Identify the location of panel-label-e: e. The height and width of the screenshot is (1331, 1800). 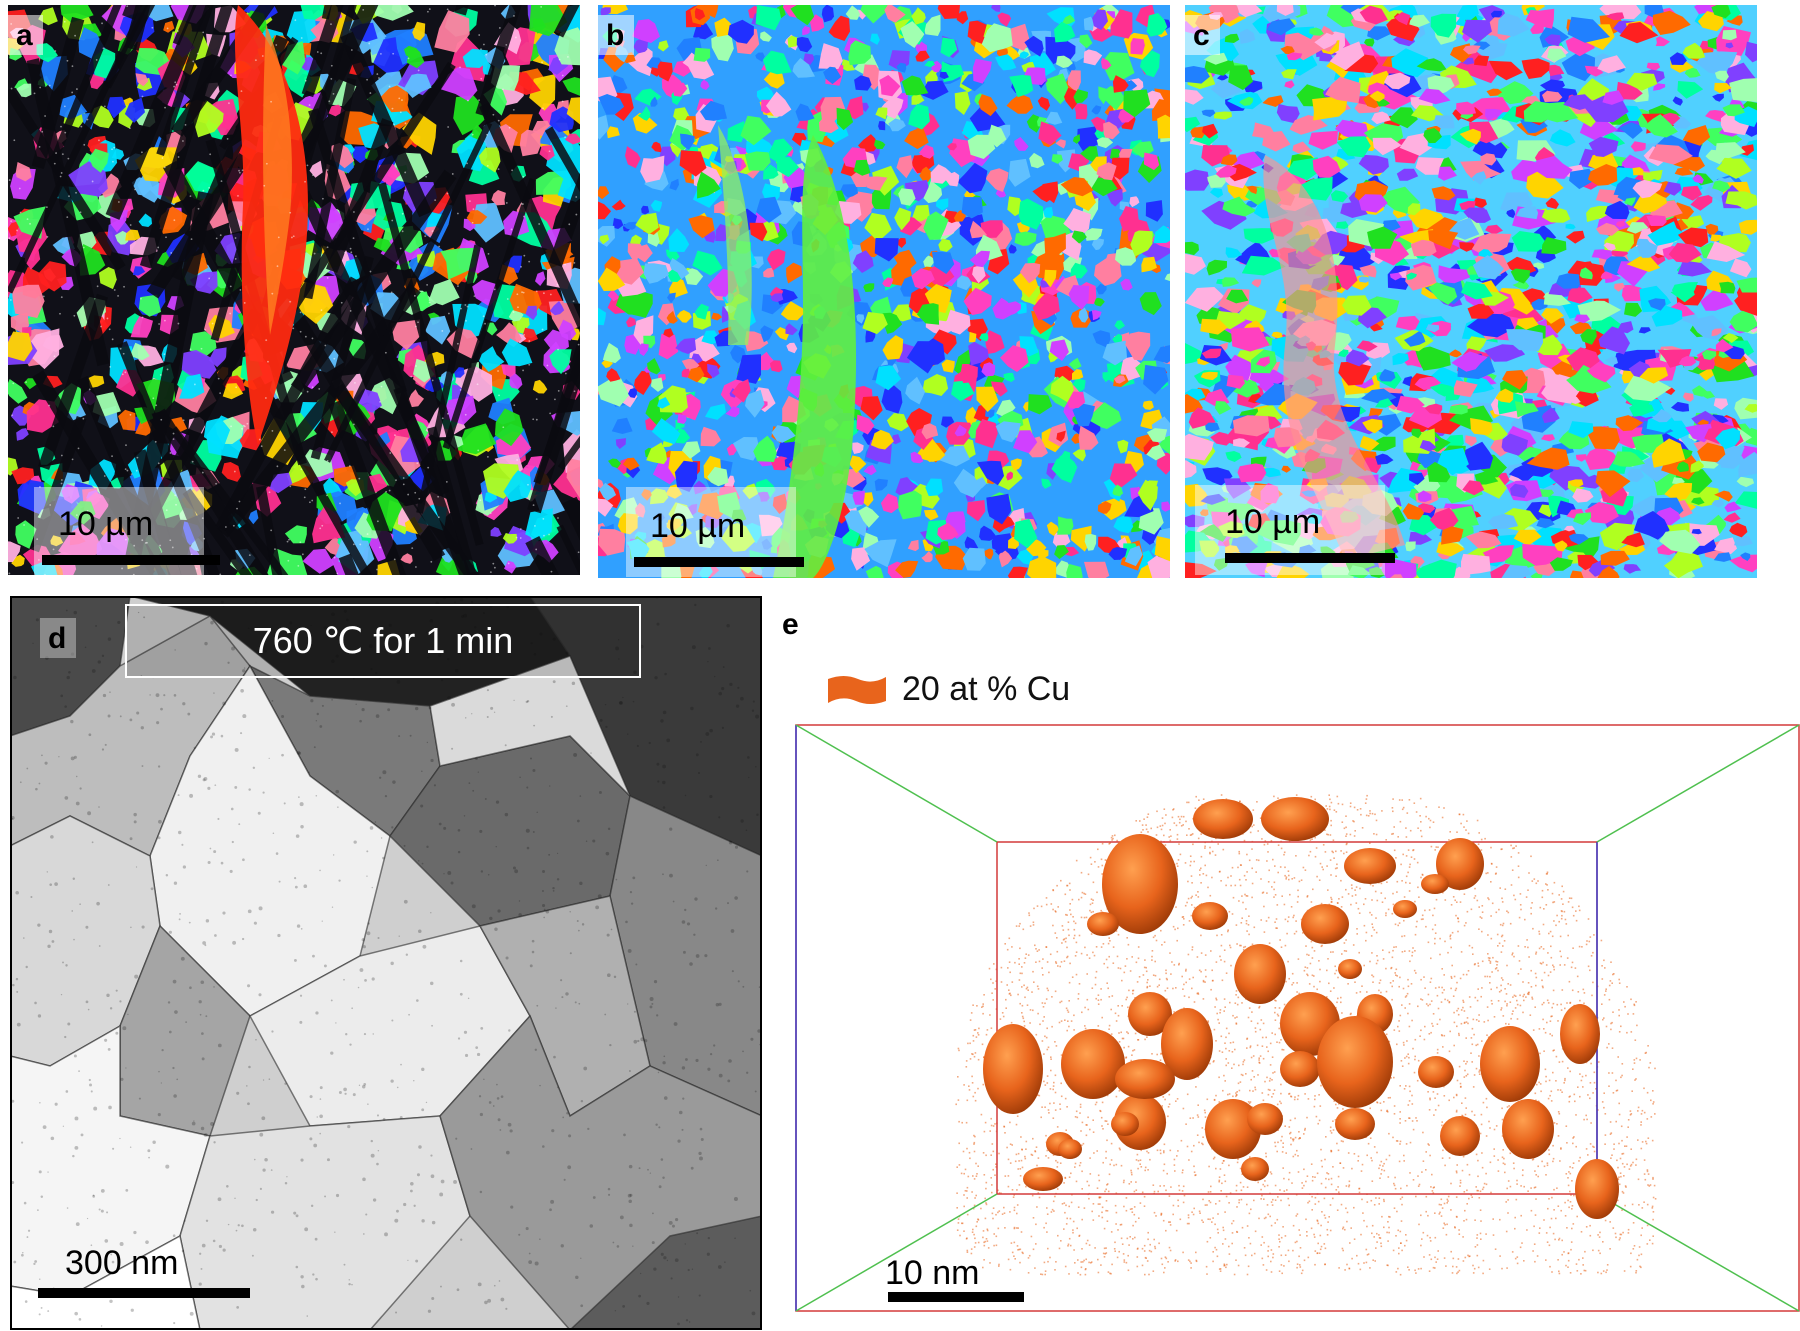
(790, 624).